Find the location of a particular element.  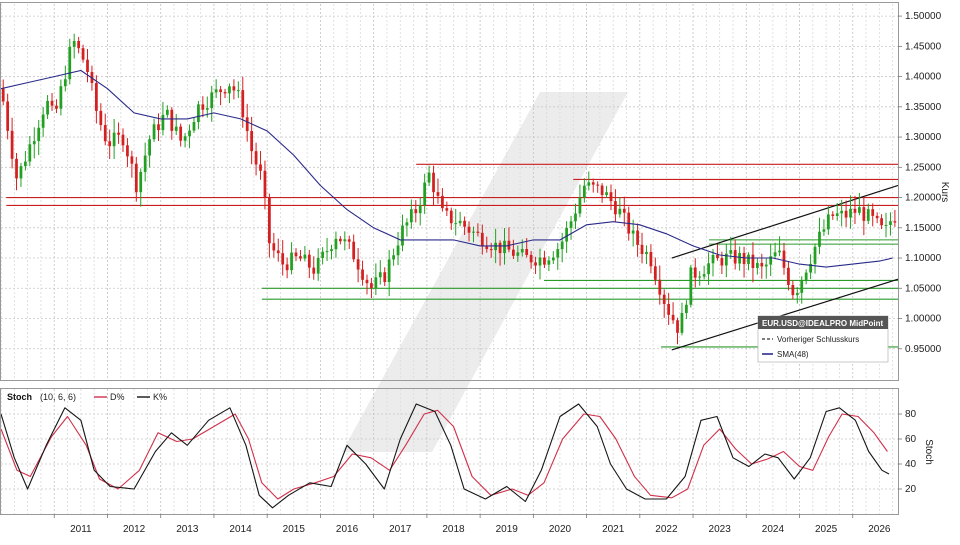

x-tick-label: 2019 is located at coordinates (507, 529).